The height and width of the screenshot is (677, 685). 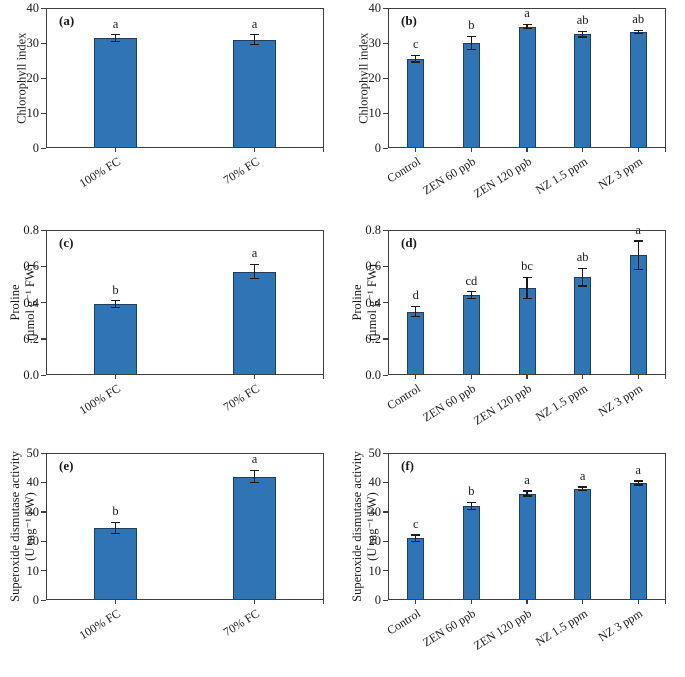 I want to click on category-label: 70% FC, so click(x=241, y=623).